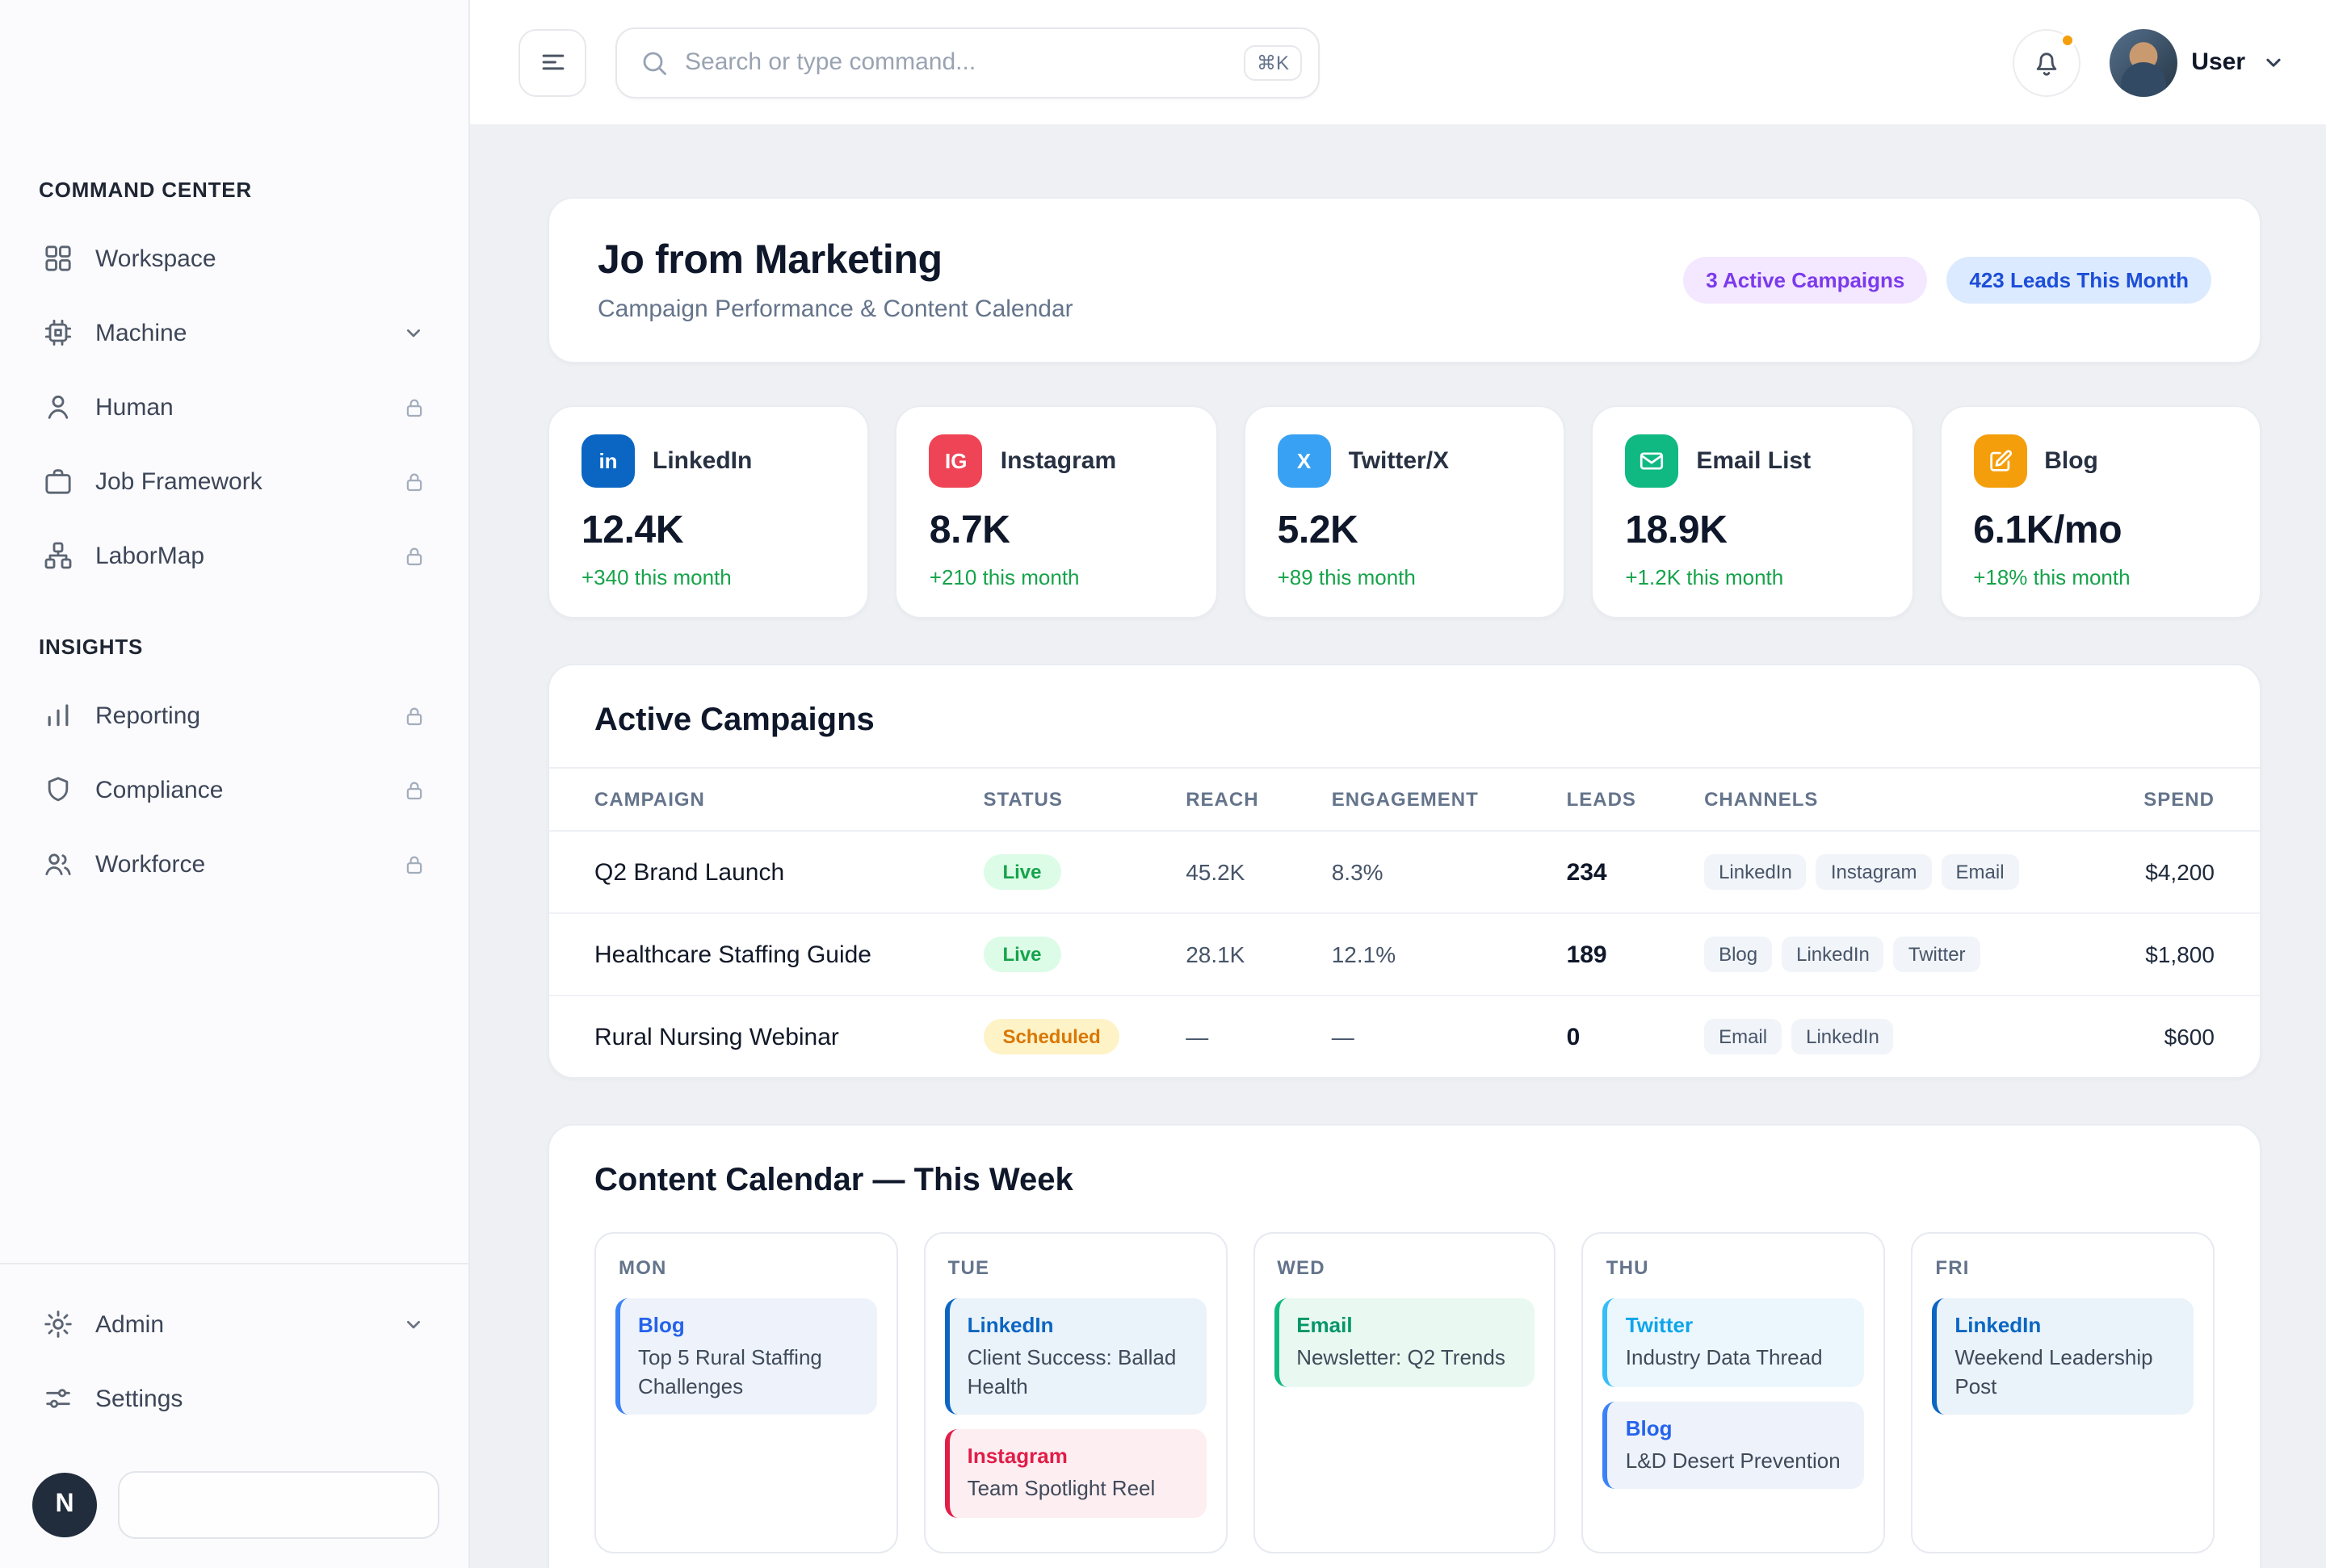 This screenshot has width=2326, height=1568. What do you see at coordinates (1022, 872) in the screenshot?
I see `status-badge: Live` at bounding box center [1022, 872].